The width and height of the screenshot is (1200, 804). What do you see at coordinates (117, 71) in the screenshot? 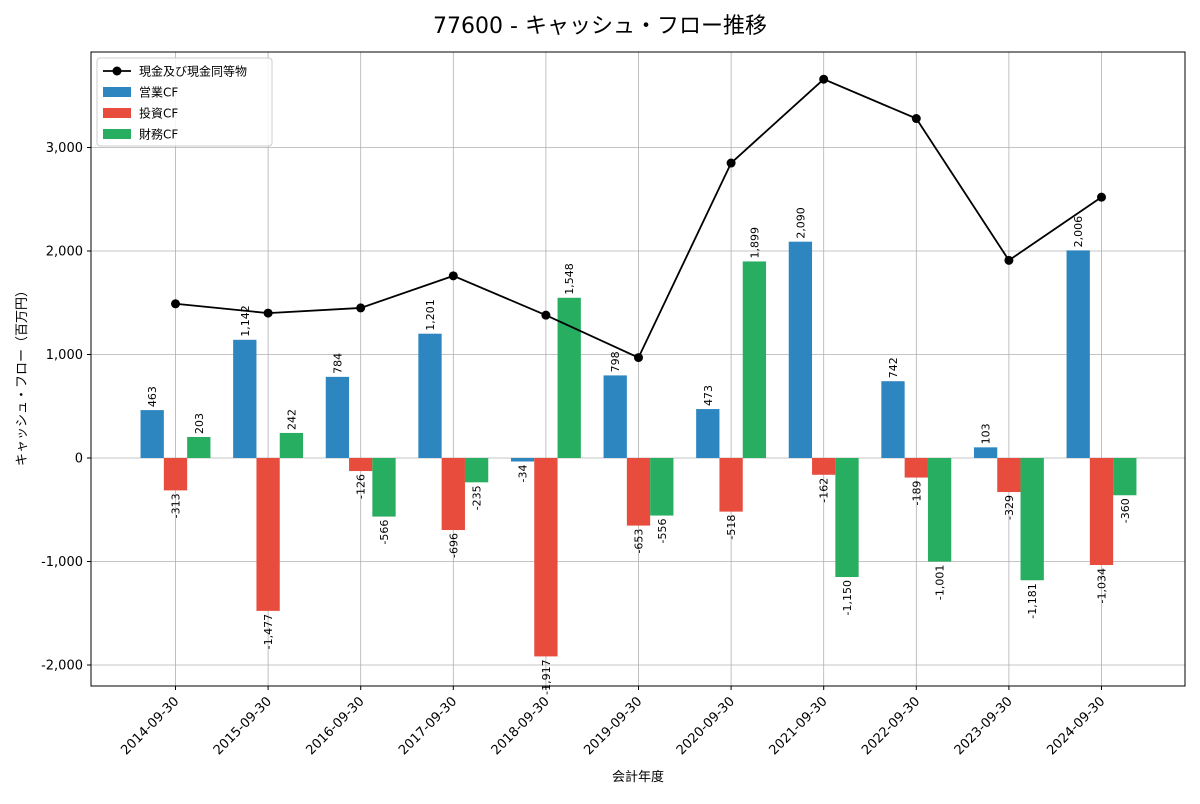
I see `legend-marker` at bounding box center [117, 71].